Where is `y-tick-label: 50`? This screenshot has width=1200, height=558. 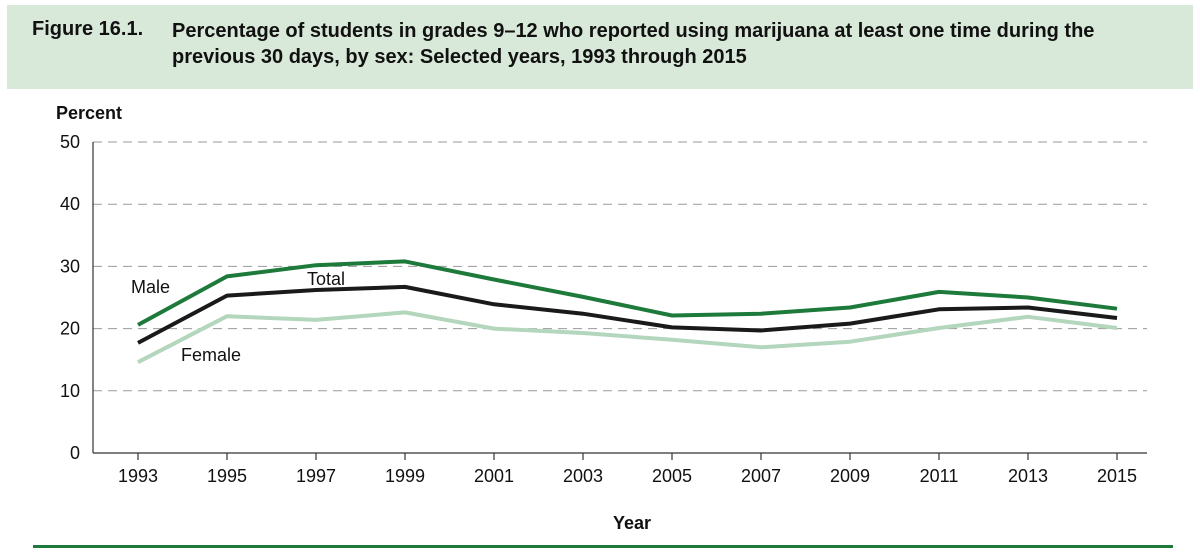
y-tick-label: 50 is located at coordinates (70, 142).